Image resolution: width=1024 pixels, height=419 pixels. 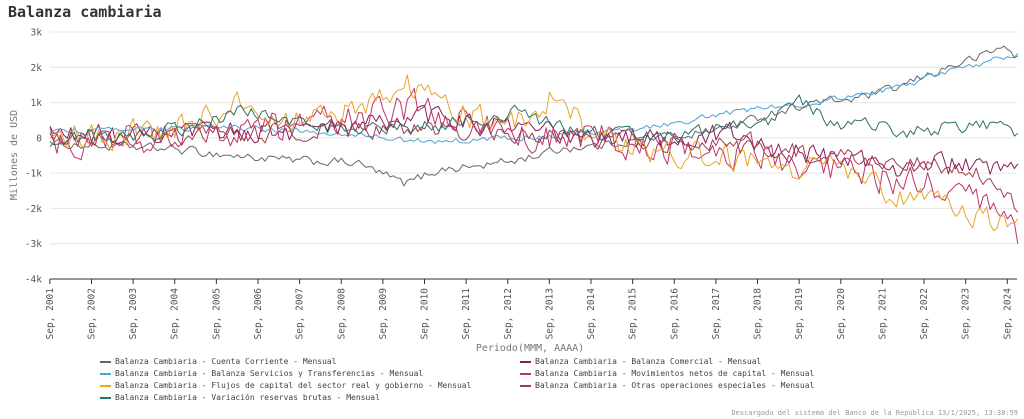 What do you see at coordinates (133, 313) in the screenshot?
I see `x-tick-label: Sep, 2003` at bounding box center [133, 313].